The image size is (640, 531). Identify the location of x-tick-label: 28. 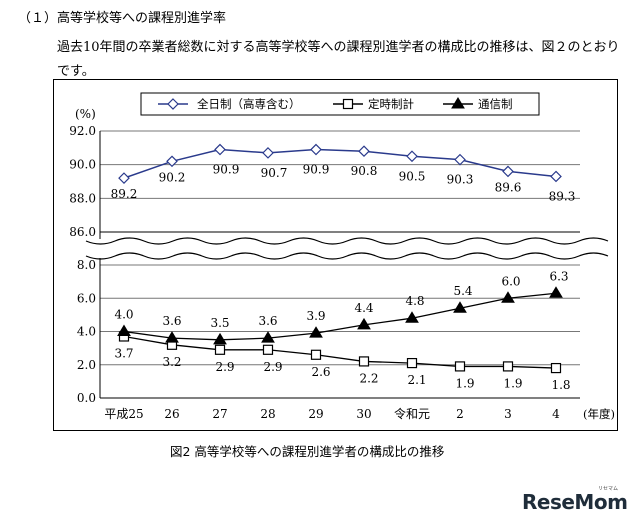
(267, 414).